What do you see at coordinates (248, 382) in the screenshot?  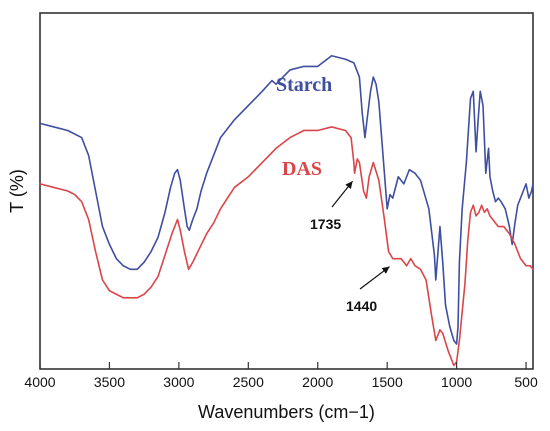 I see `x-tick-label-2500: 2500` at bounding box center [248, 382].